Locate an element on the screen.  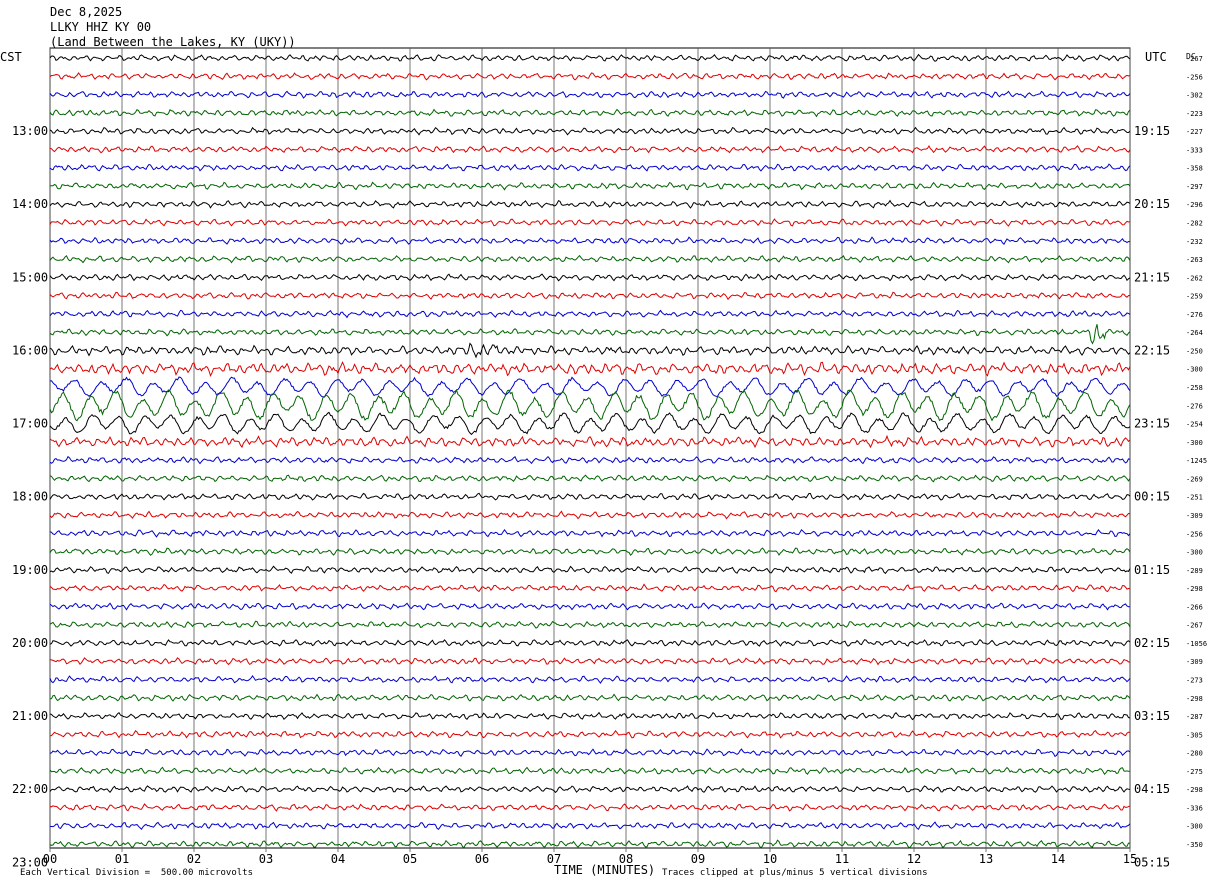
dc-offset-label: -336 is located at coordinates (1194, 808).